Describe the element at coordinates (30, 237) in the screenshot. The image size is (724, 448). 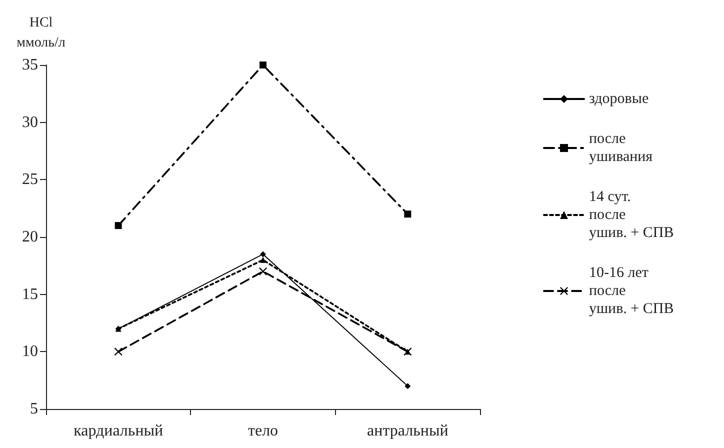
I see `y-tick-label: 20` at that location.